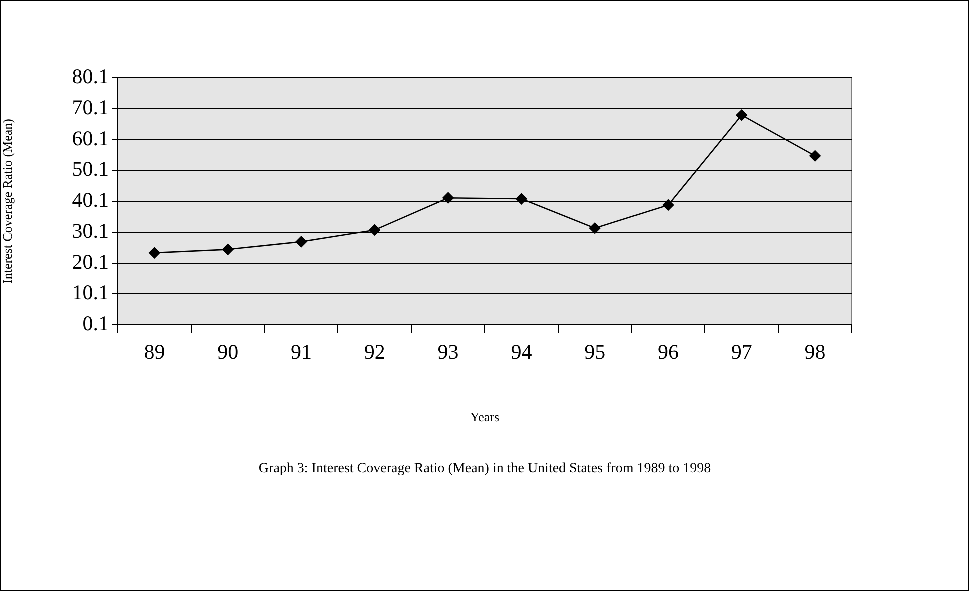 The width and height of the screenshot is (969, 591). Describe the element at coordinates (90, 169) in the screenshot. I see `y-tick-label: 50.1` at that location.